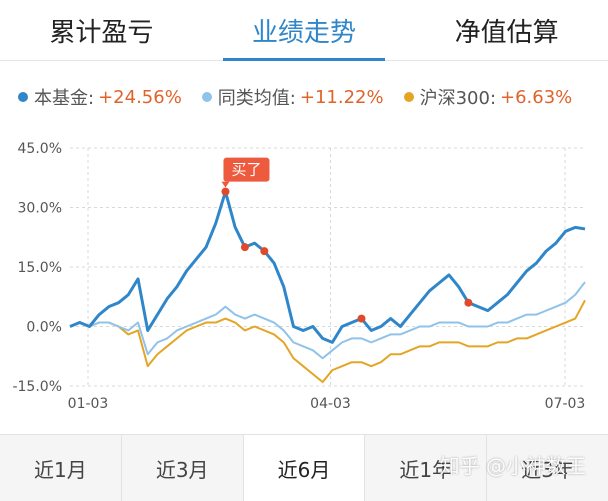 The image size is (608, 501). I want to click on legend-csi300-value: +6.63%, so click(536, 97).